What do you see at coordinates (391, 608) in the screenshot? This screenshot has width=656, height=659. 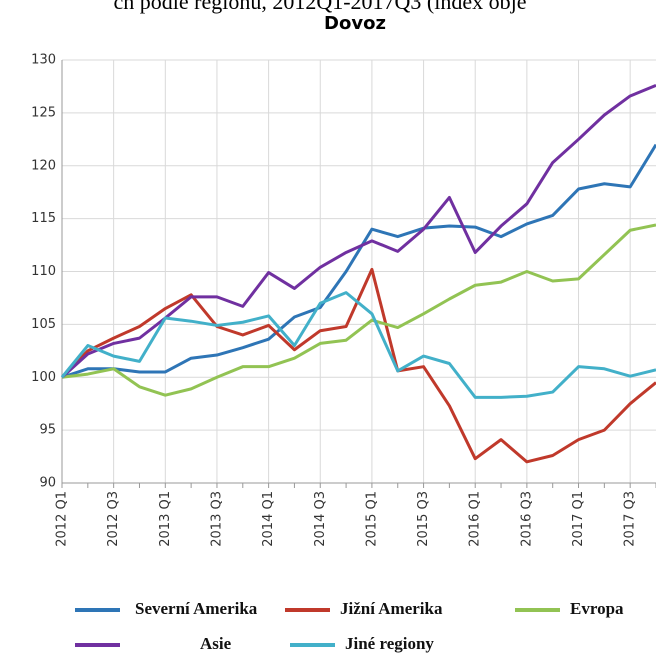 I see `legend-label: Jižní Amerika` at bounding box center [391, 608].